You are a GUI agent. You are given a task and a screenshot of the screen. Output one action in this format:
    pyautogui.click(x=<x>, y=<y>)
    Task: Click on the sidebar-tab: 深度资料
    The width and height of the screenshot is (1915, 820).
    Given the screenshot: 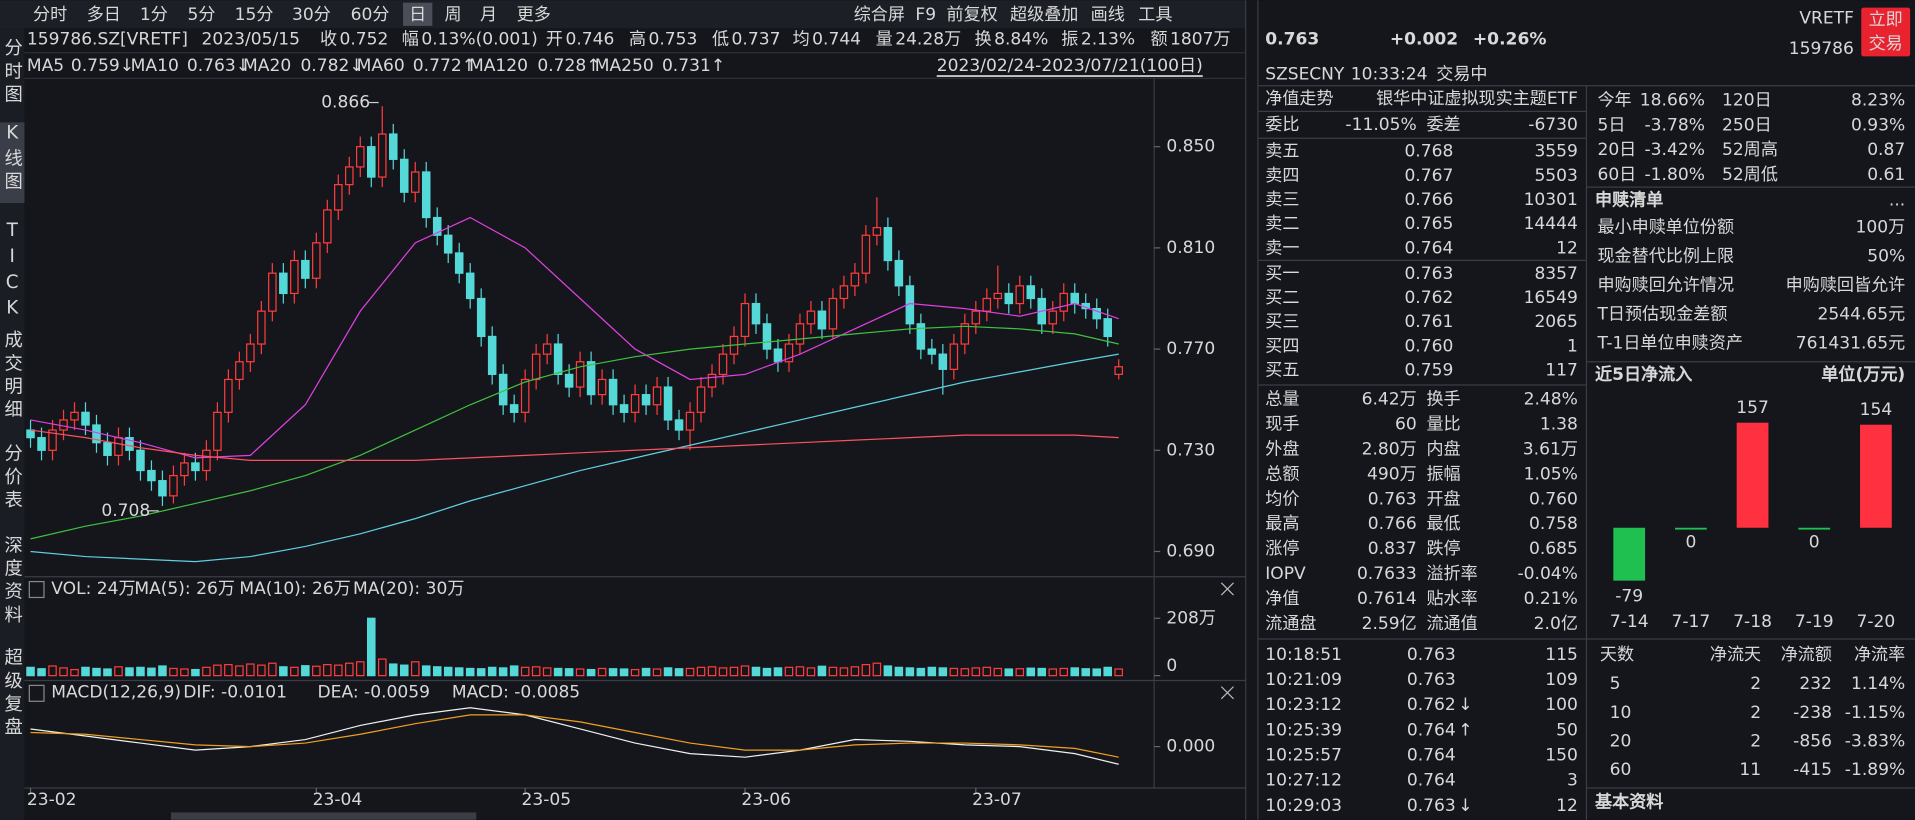 What is the action you would take?
    pyautogui.click(x=12, y=581)
    